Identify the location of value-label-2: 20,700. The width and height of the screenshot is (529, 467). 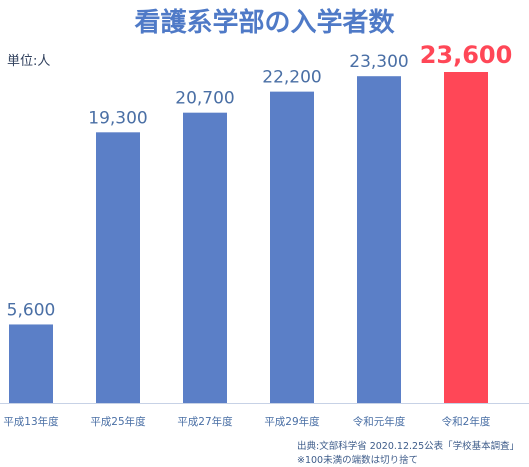
(204, 99).